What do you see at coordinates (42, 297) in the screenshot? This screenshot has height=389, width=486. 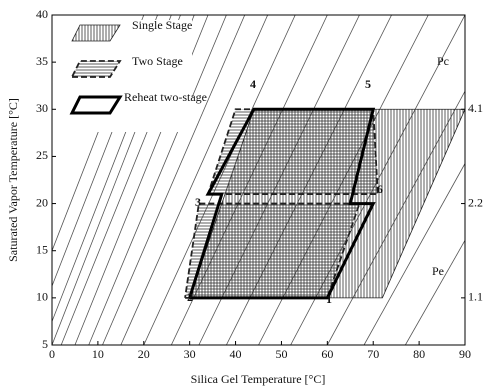 I see `y-tick-label: 10` at bounding box center [42, 297].